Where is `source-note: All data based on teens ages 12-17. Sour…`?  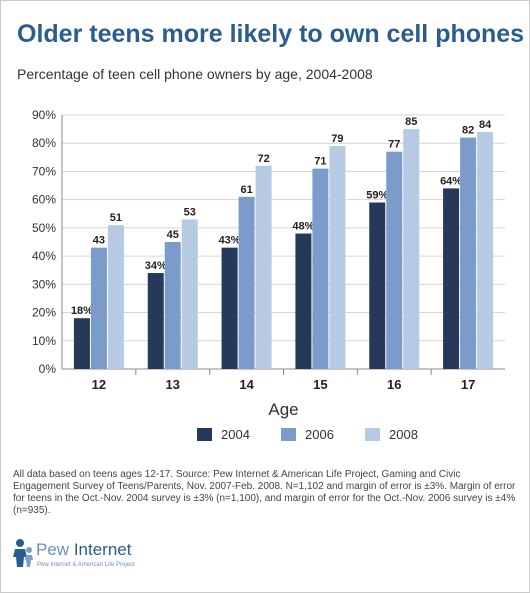
source-note: All data based on teens ages 12-17. Sour… is located at coordinates (264, 492).